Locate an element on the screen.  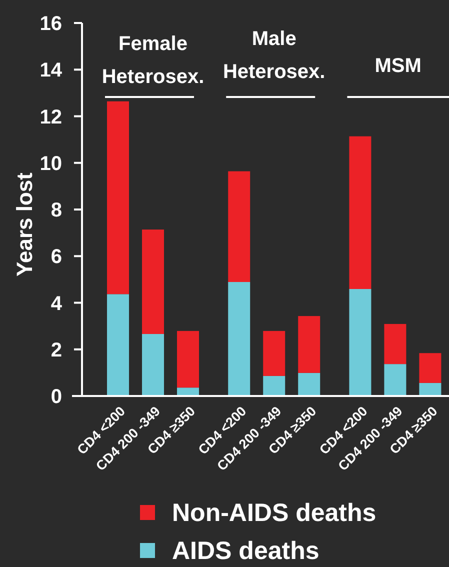
y-axis-title: Years lost is located at coordinates (24, 224).